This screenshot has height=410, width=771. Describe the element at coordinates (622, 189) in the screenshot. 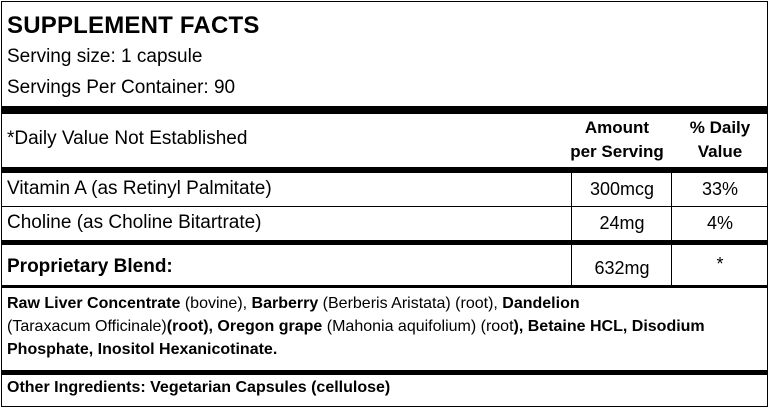

I see `nutrient-amount: 300mcg` at that location.